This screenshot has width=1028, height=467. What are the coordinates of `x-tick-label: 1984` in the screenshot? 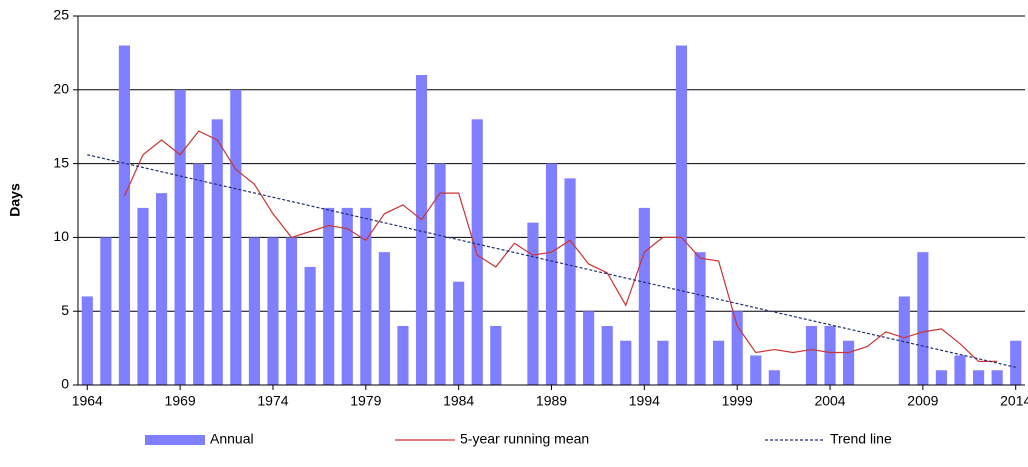 It's located at (458, 401).